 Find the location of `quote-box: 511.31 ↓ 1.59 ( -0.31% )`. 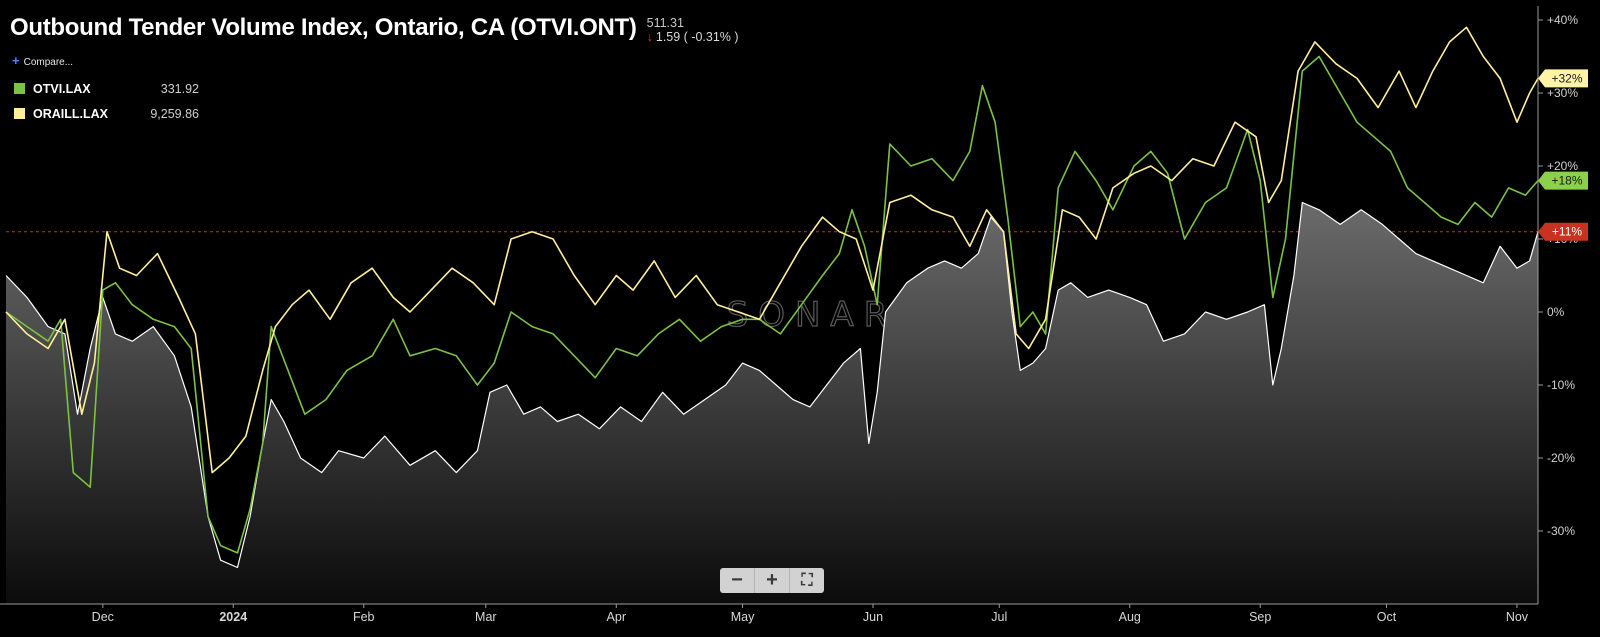

quote-box: 511.31 ↓ 1.59 ( -0.31% ) is located at coordinates (693, 30).